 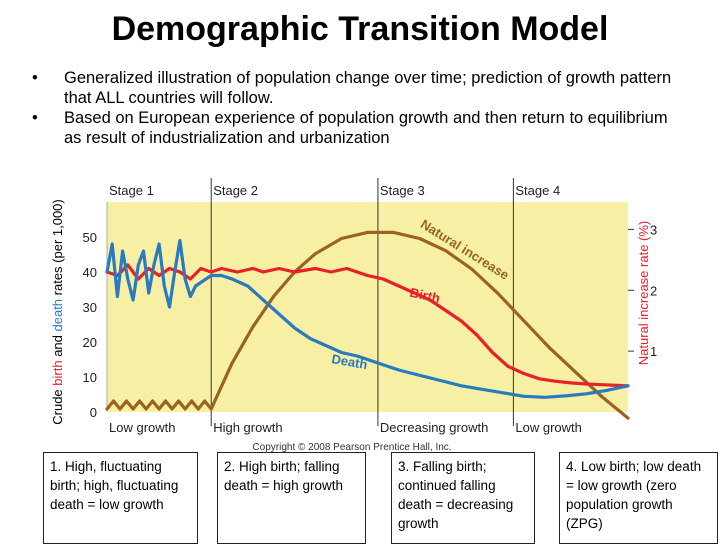 I want to click on ylabel-part: Crude, so click(x=57, y=405).